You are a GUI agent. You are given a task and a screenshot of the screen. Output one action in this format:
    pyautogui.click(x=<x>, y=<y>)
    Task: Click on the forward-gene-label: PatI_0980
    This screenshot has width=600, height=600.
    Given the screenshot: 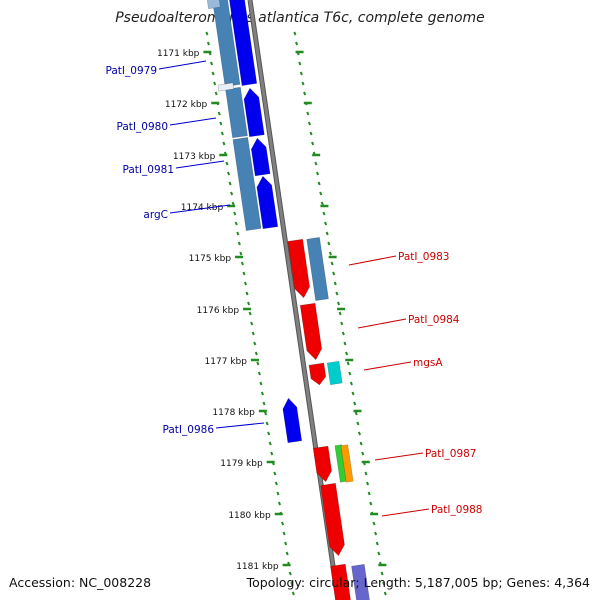 What is the action you would take?
    pyautogui.click(x=142, y=127)
    